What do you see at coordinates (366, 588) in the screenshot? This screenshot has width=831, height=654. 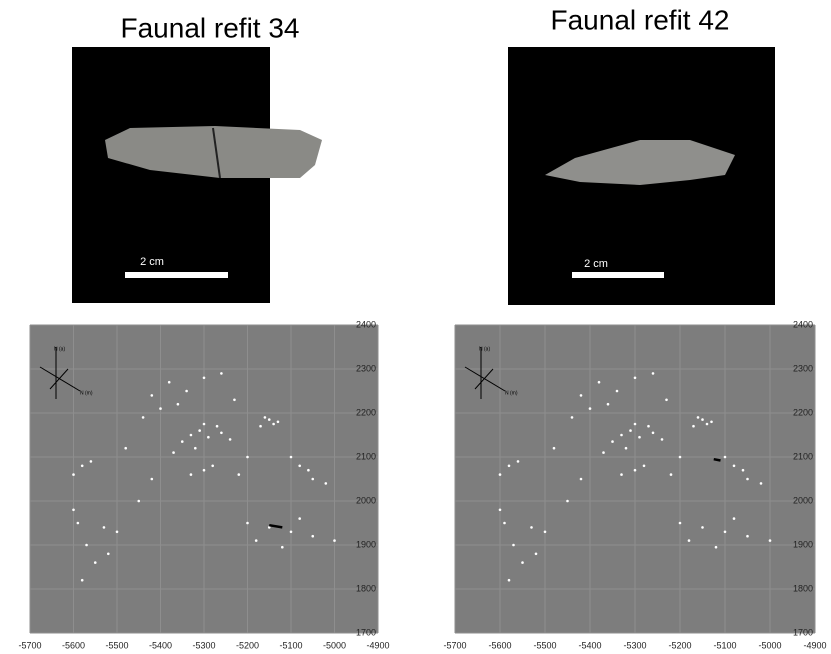 I see `y-tick-label: 1800` at bounding box center [366, 588].